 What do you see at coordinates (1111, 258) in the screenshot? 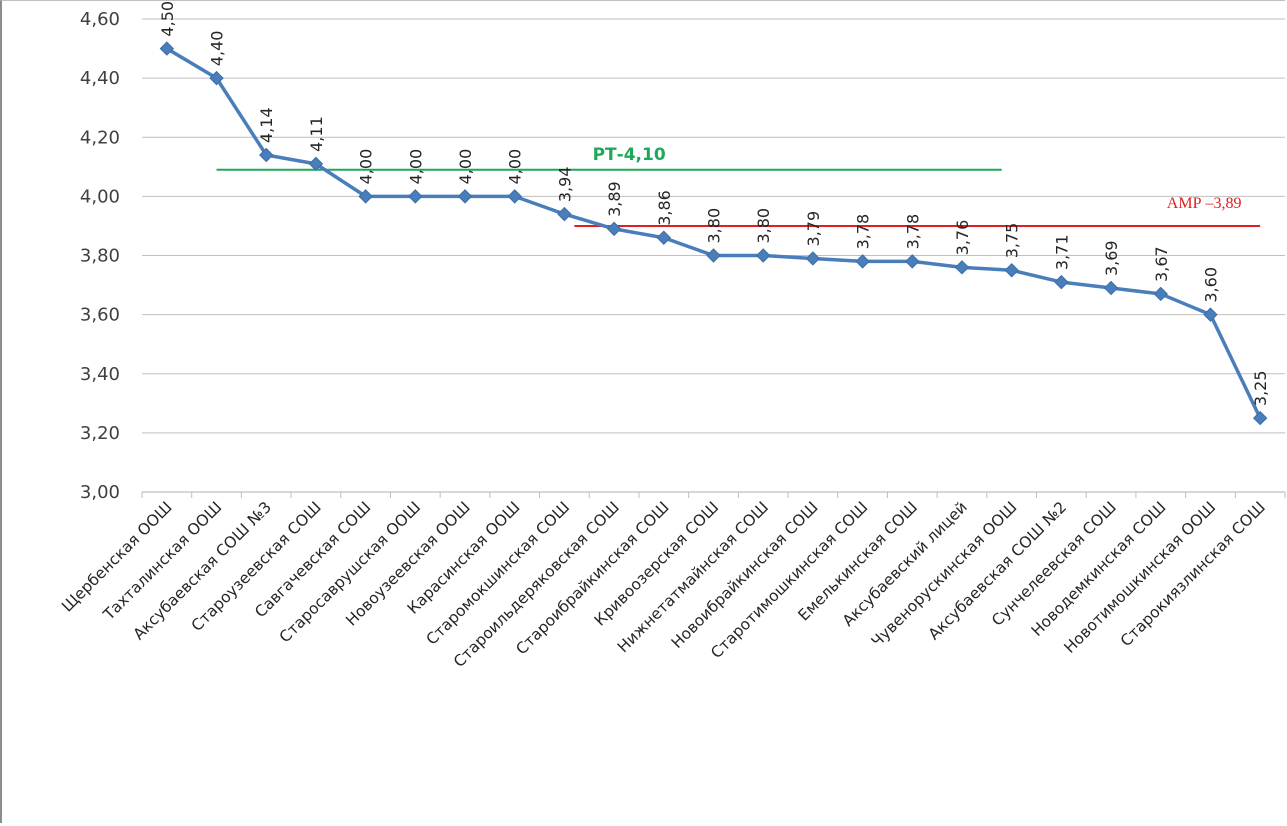
I see `data-label: 3,69` at bounding box center [1111, 258].